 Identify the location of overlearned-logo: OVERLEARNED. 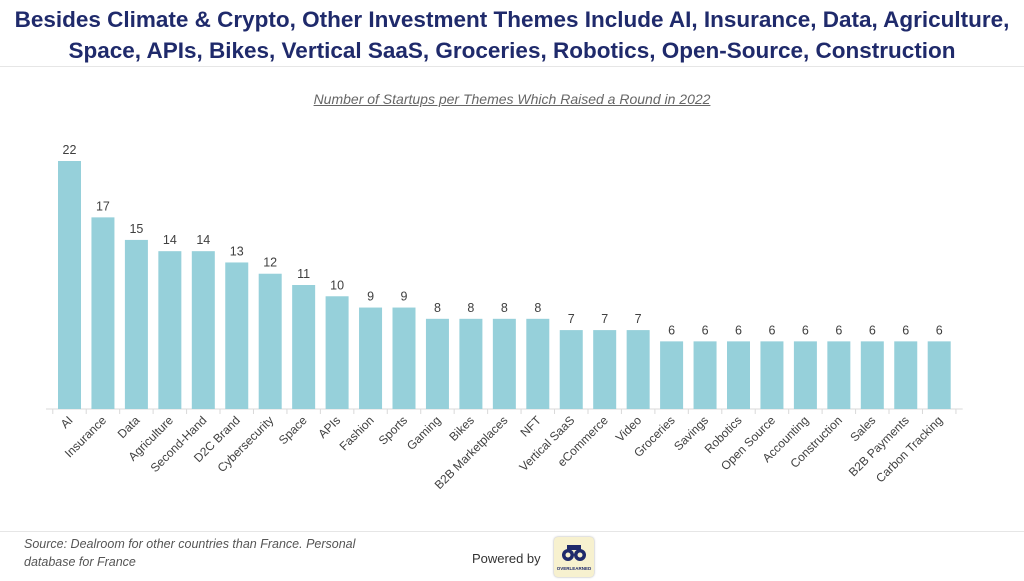
(574, 557).